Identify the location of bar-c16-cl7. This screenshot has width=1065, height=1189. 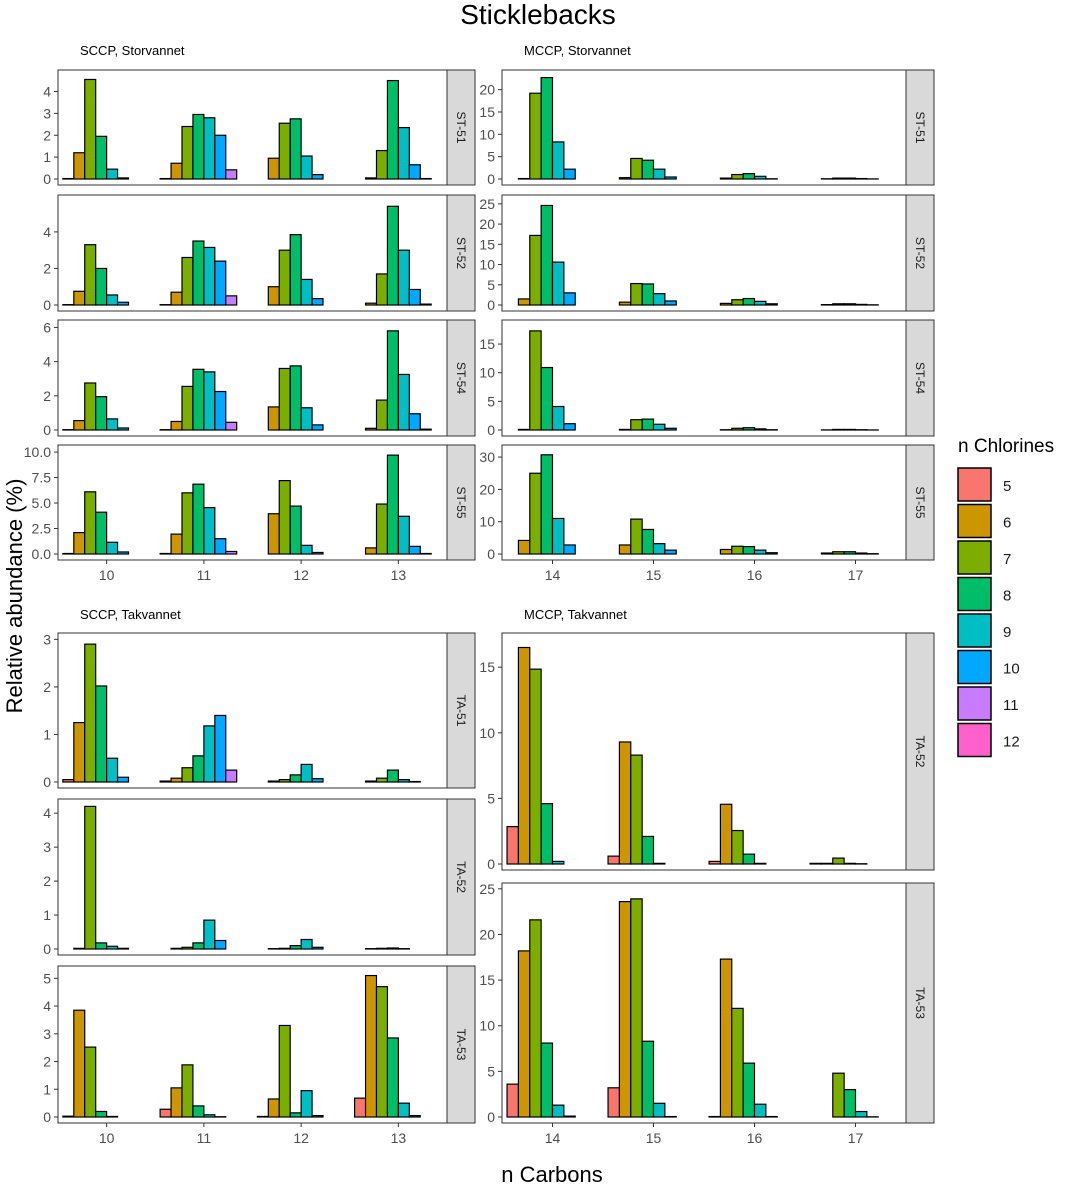
(737, 550).